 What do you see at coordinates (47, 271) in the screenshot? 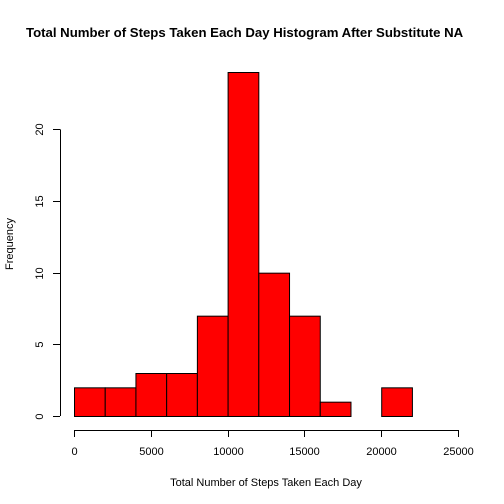
I see `y-axis: 0 5 10 15 20` at bounding box center [47, 271].